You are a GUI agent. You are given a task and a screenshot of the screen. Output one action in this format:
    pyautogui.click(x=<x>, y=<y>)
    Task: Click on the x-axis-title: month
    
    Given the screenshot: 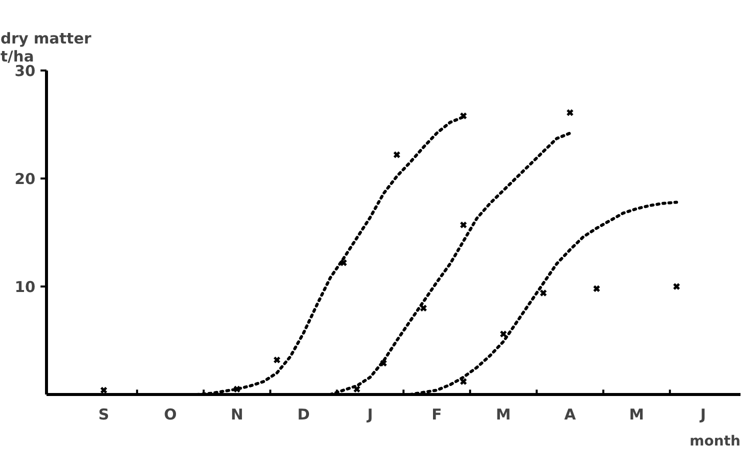 What is the action you would take?
    pyautogui.click(x=715, y=442)
    